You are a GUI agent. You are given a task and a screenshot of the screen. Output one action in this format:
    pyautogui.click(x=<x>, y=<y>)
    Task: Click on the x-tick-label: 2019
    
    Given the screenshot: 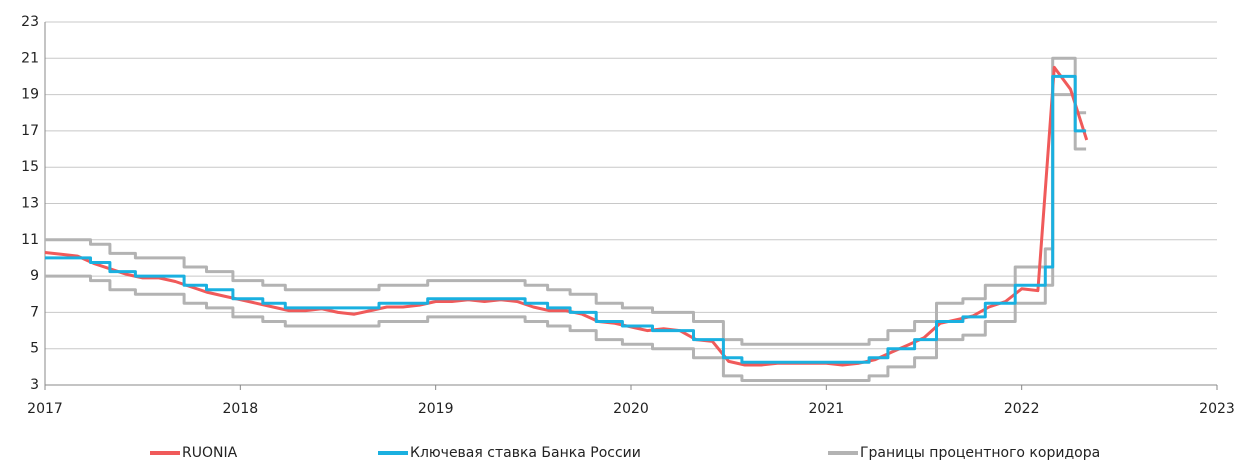 What is the action you would take?
    pyautogui.click(x=436, y=409)
    